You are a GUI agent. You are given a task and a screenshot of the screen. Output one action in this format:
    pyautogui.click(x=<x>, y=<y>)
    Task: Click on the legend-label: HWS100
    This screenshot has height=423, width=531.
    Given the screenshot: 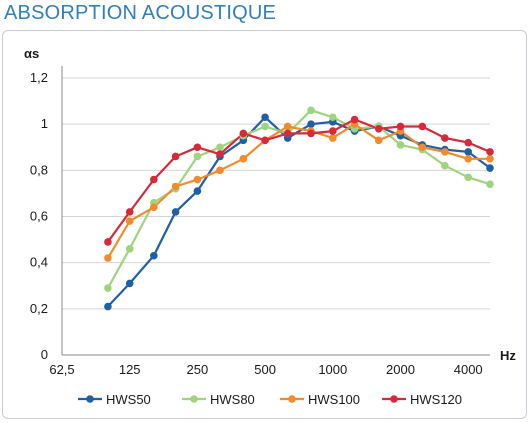 What is the action you would take?
    pyautogui.click(x=334, y=399)
    